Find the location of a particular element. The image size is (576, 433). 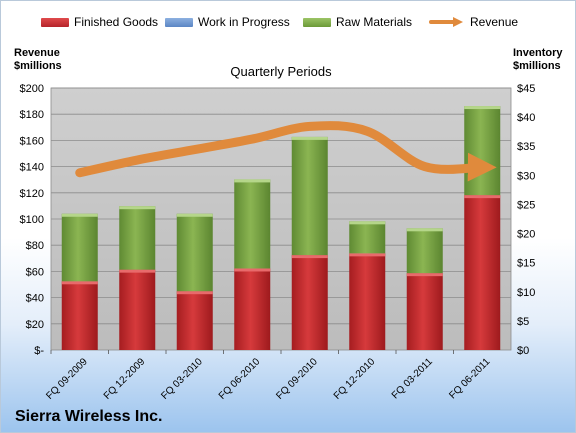

left-axis-ticks: $- $20 $40 $60 $80 $100 $120 $140 $160 $180 $200 is located at coordinates (32, 220).